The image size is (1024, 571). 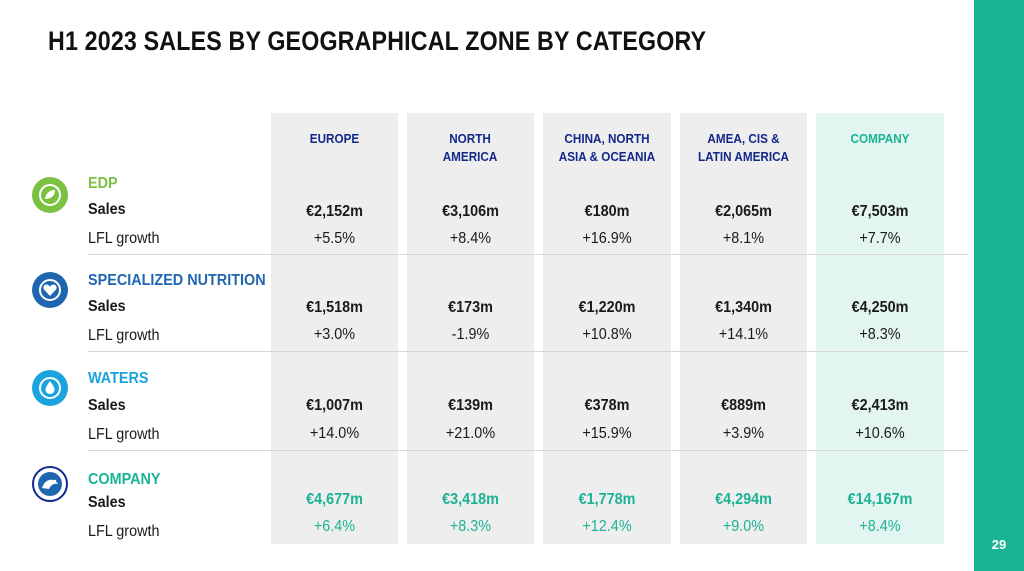 I want to click on sales-value: €14,167m, so click(x=880, y=499).